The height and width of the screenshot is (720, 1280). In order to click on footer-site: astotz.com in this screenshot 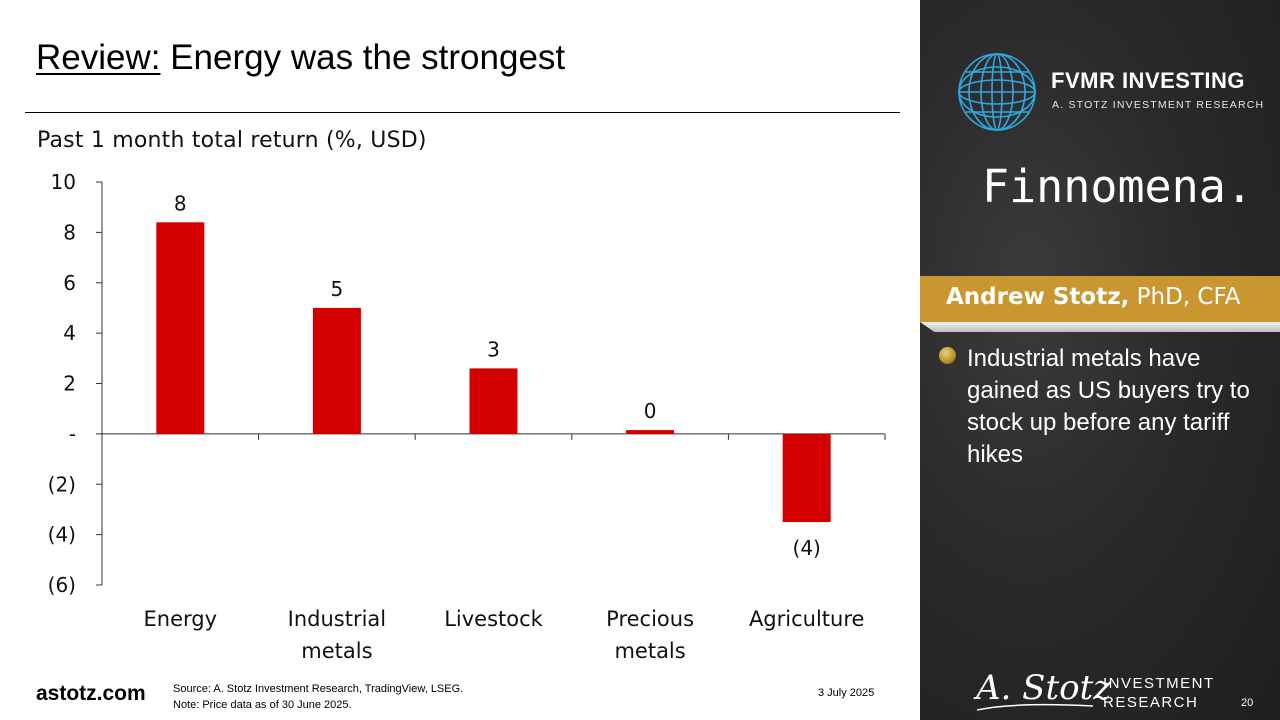, I will do `click(91, 693)`.